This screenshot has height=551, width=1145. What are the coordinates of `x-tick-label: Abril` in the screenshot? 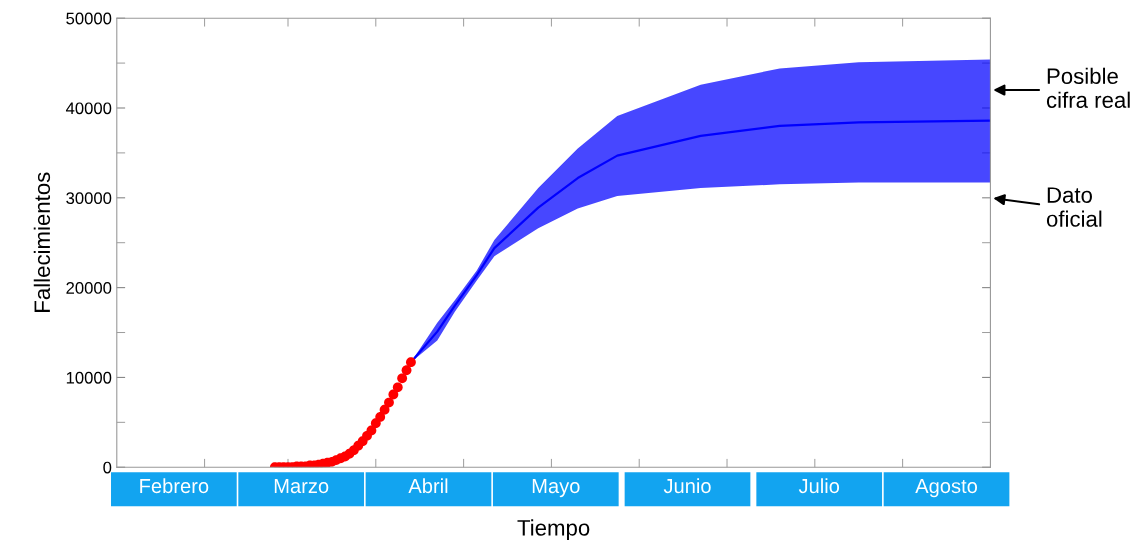 It's located at (428, 486).